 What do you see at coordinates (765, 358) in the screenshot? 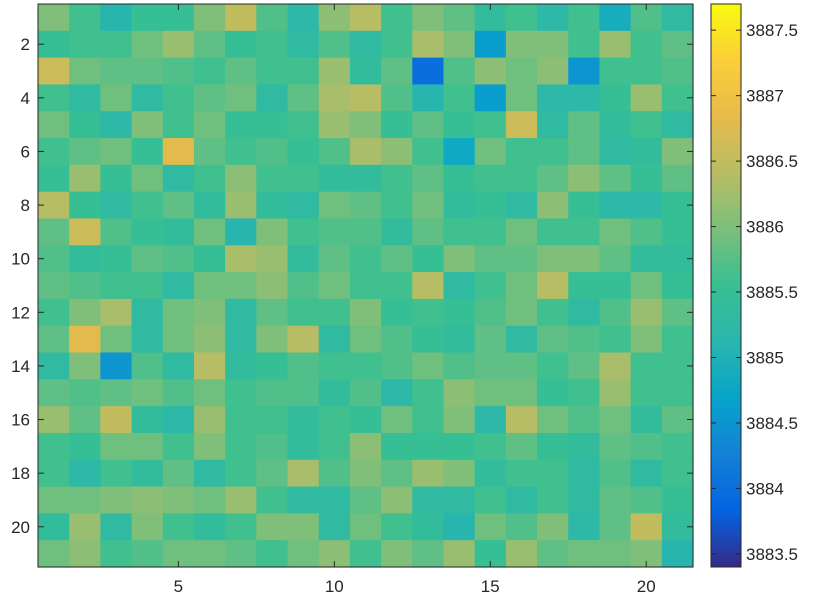
I see `colorbar-tick-label: 3885` at bounding box center [765, 358].